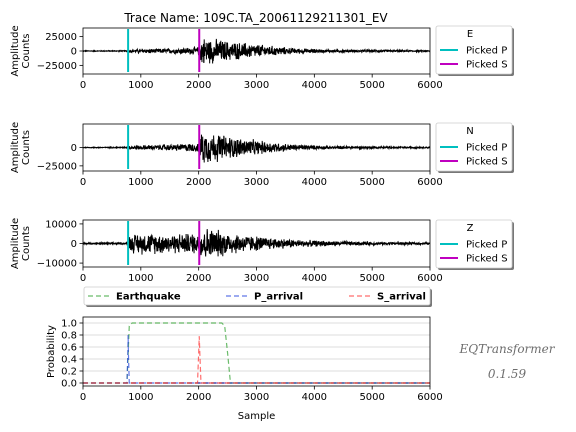  Describe the element at coordinates (69, 384) in the screenshot. I see `y-tick-label: 0.0` at that location.